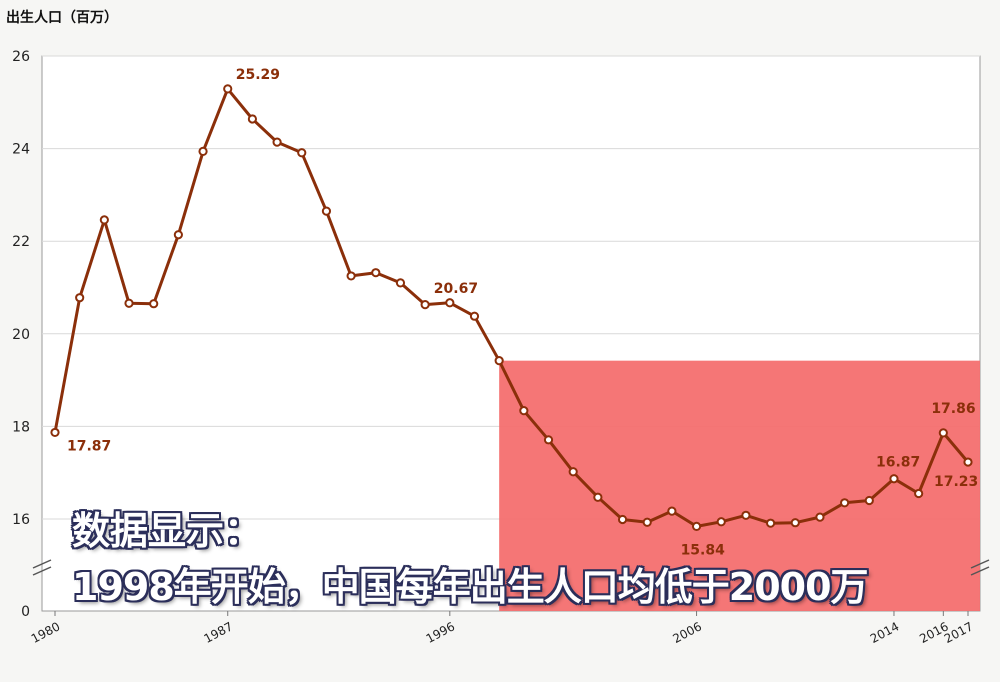  I want to click on x-tick-label: 1987, so click(219, 632).